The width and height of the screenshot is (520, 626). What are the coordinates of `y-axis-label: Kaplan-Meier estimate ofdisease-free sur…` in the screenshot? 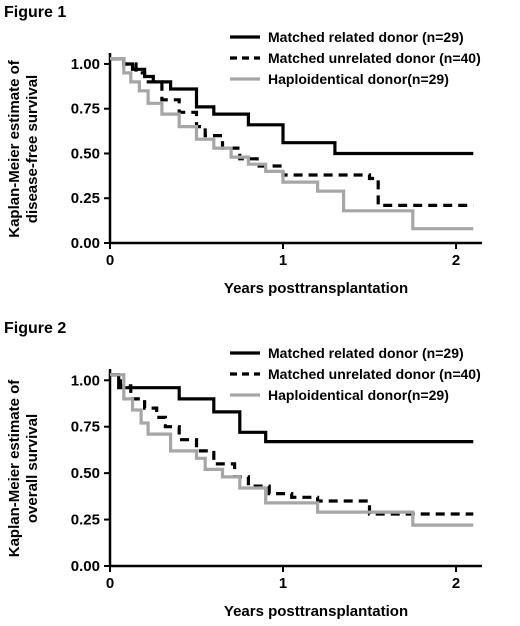 It's located at (23, 148).